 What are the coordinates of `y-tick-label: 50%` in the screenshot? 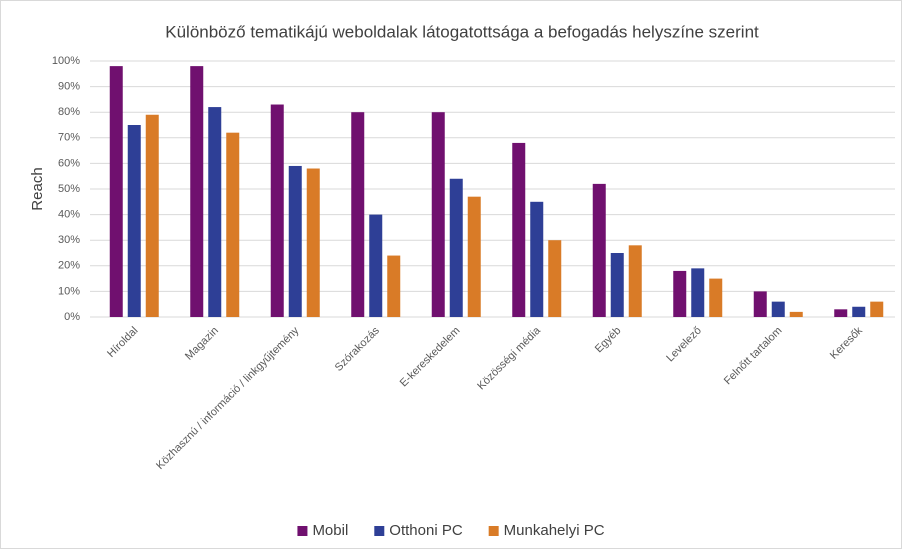 It's located at (69, 189).